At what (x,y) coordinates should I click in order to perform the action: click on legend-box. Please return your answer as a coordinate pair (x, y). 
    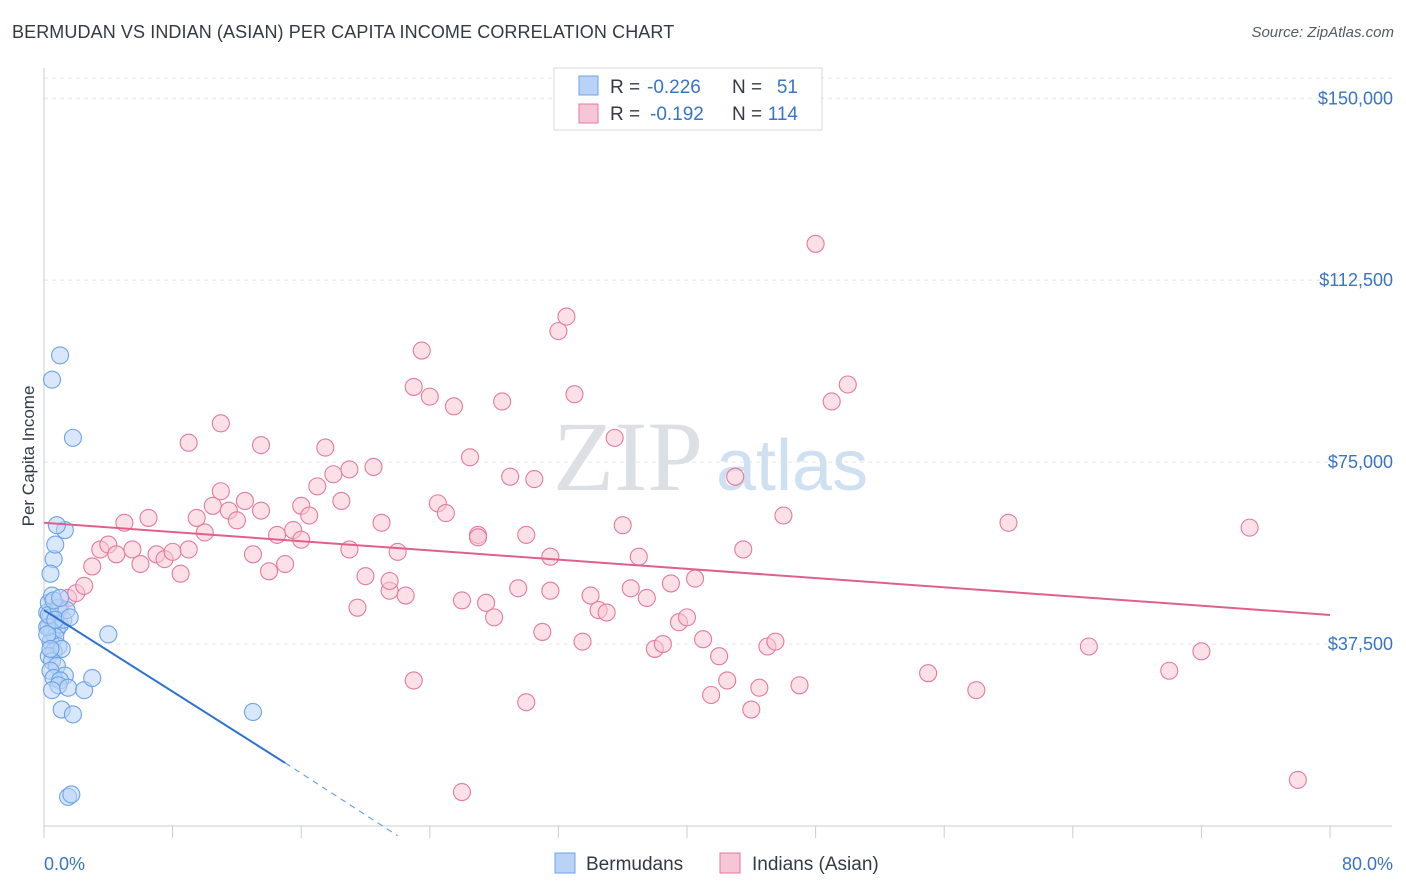
    Looking at the image, I should click on (688, 99).